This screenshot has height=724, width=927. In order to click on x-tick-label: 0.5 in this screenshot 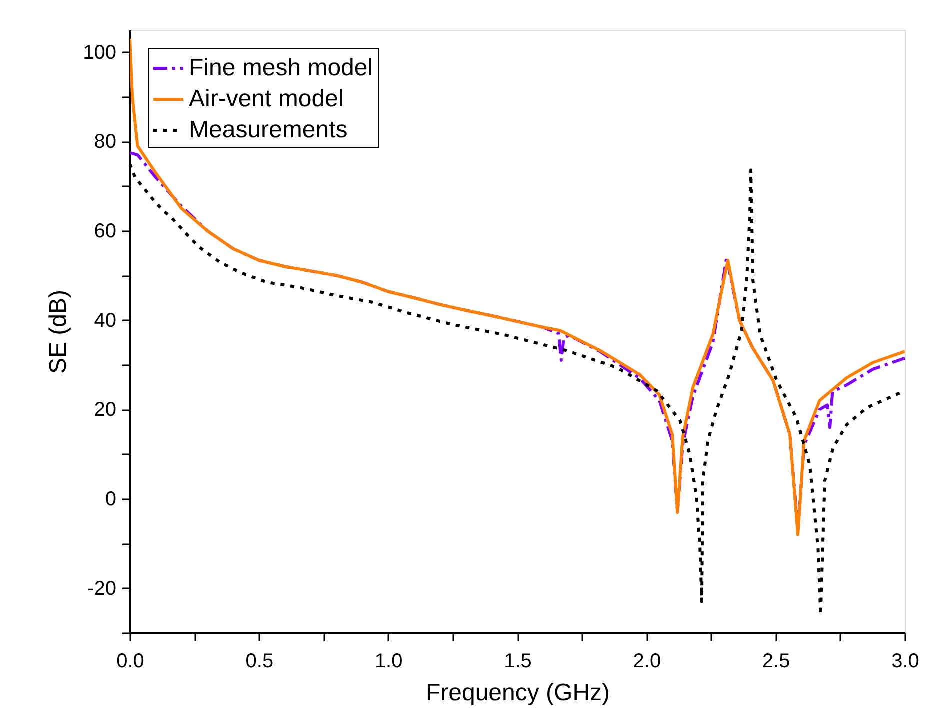, I will do `click(260, 661)`.